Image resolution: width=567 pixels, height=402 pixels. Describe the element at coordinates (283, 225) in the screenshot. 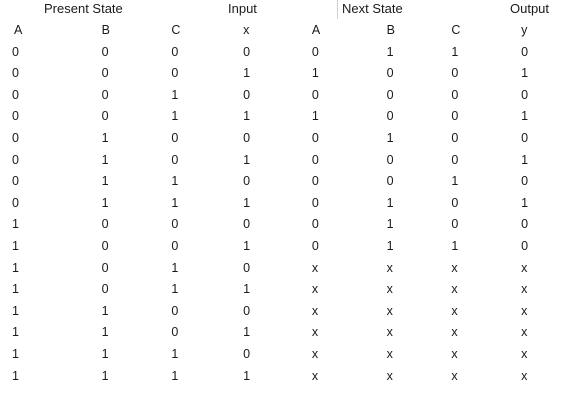

I see `table-row: 1 0 0 0 0 1 0 0` at that location.